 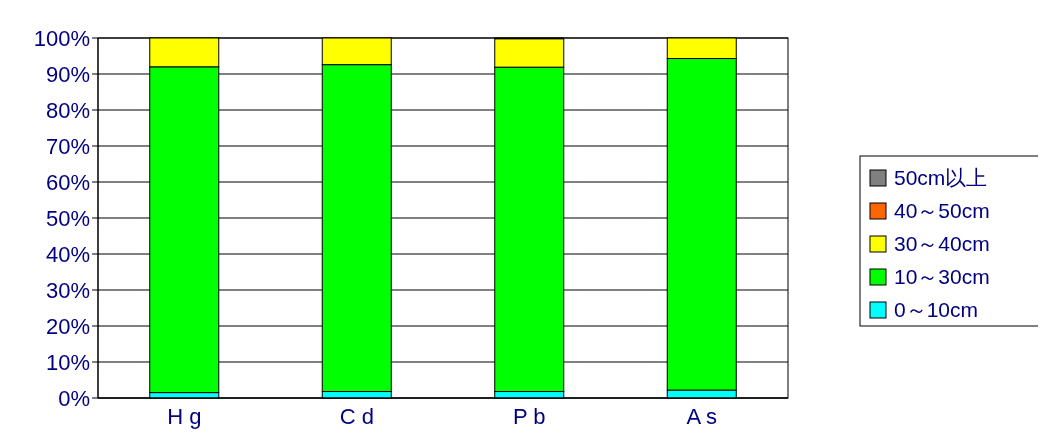 I want to click on y-tick-label: 70%, so click(x=67, y=146).